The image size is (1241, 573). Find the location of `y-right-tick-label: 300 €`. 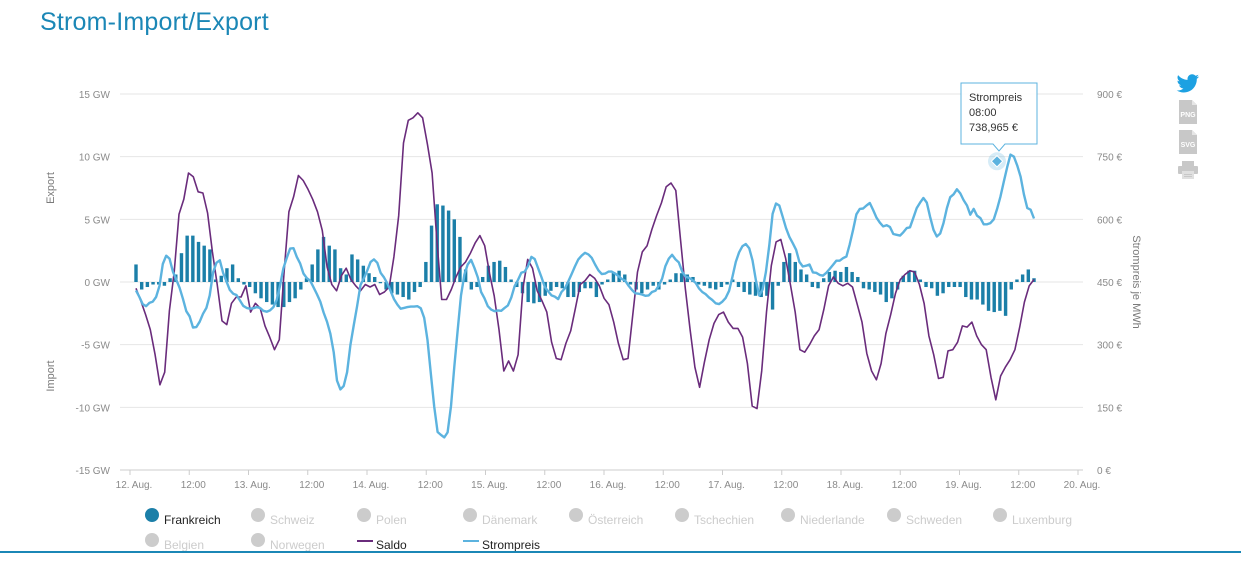

y-right-tick-label: 300 € is located at coordinates (1109, 346).